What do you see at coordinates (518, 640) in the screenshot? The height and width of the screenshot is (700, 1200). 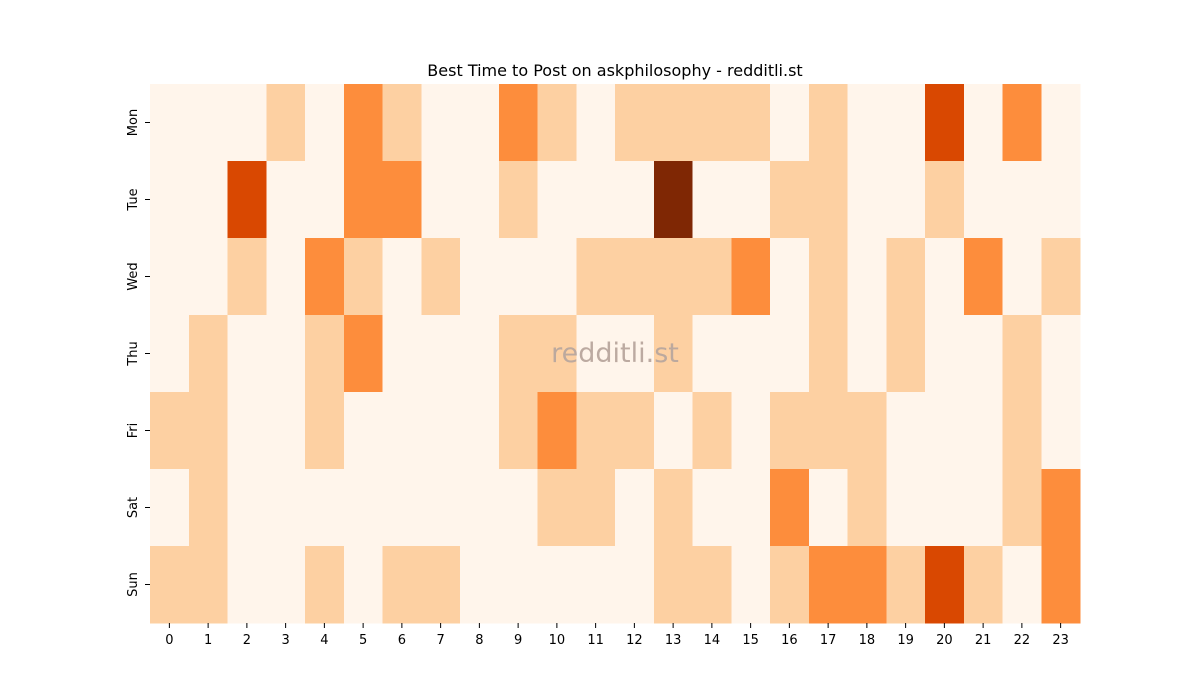 I see `x-tick-label: 9` at bounding box center [518, 640].